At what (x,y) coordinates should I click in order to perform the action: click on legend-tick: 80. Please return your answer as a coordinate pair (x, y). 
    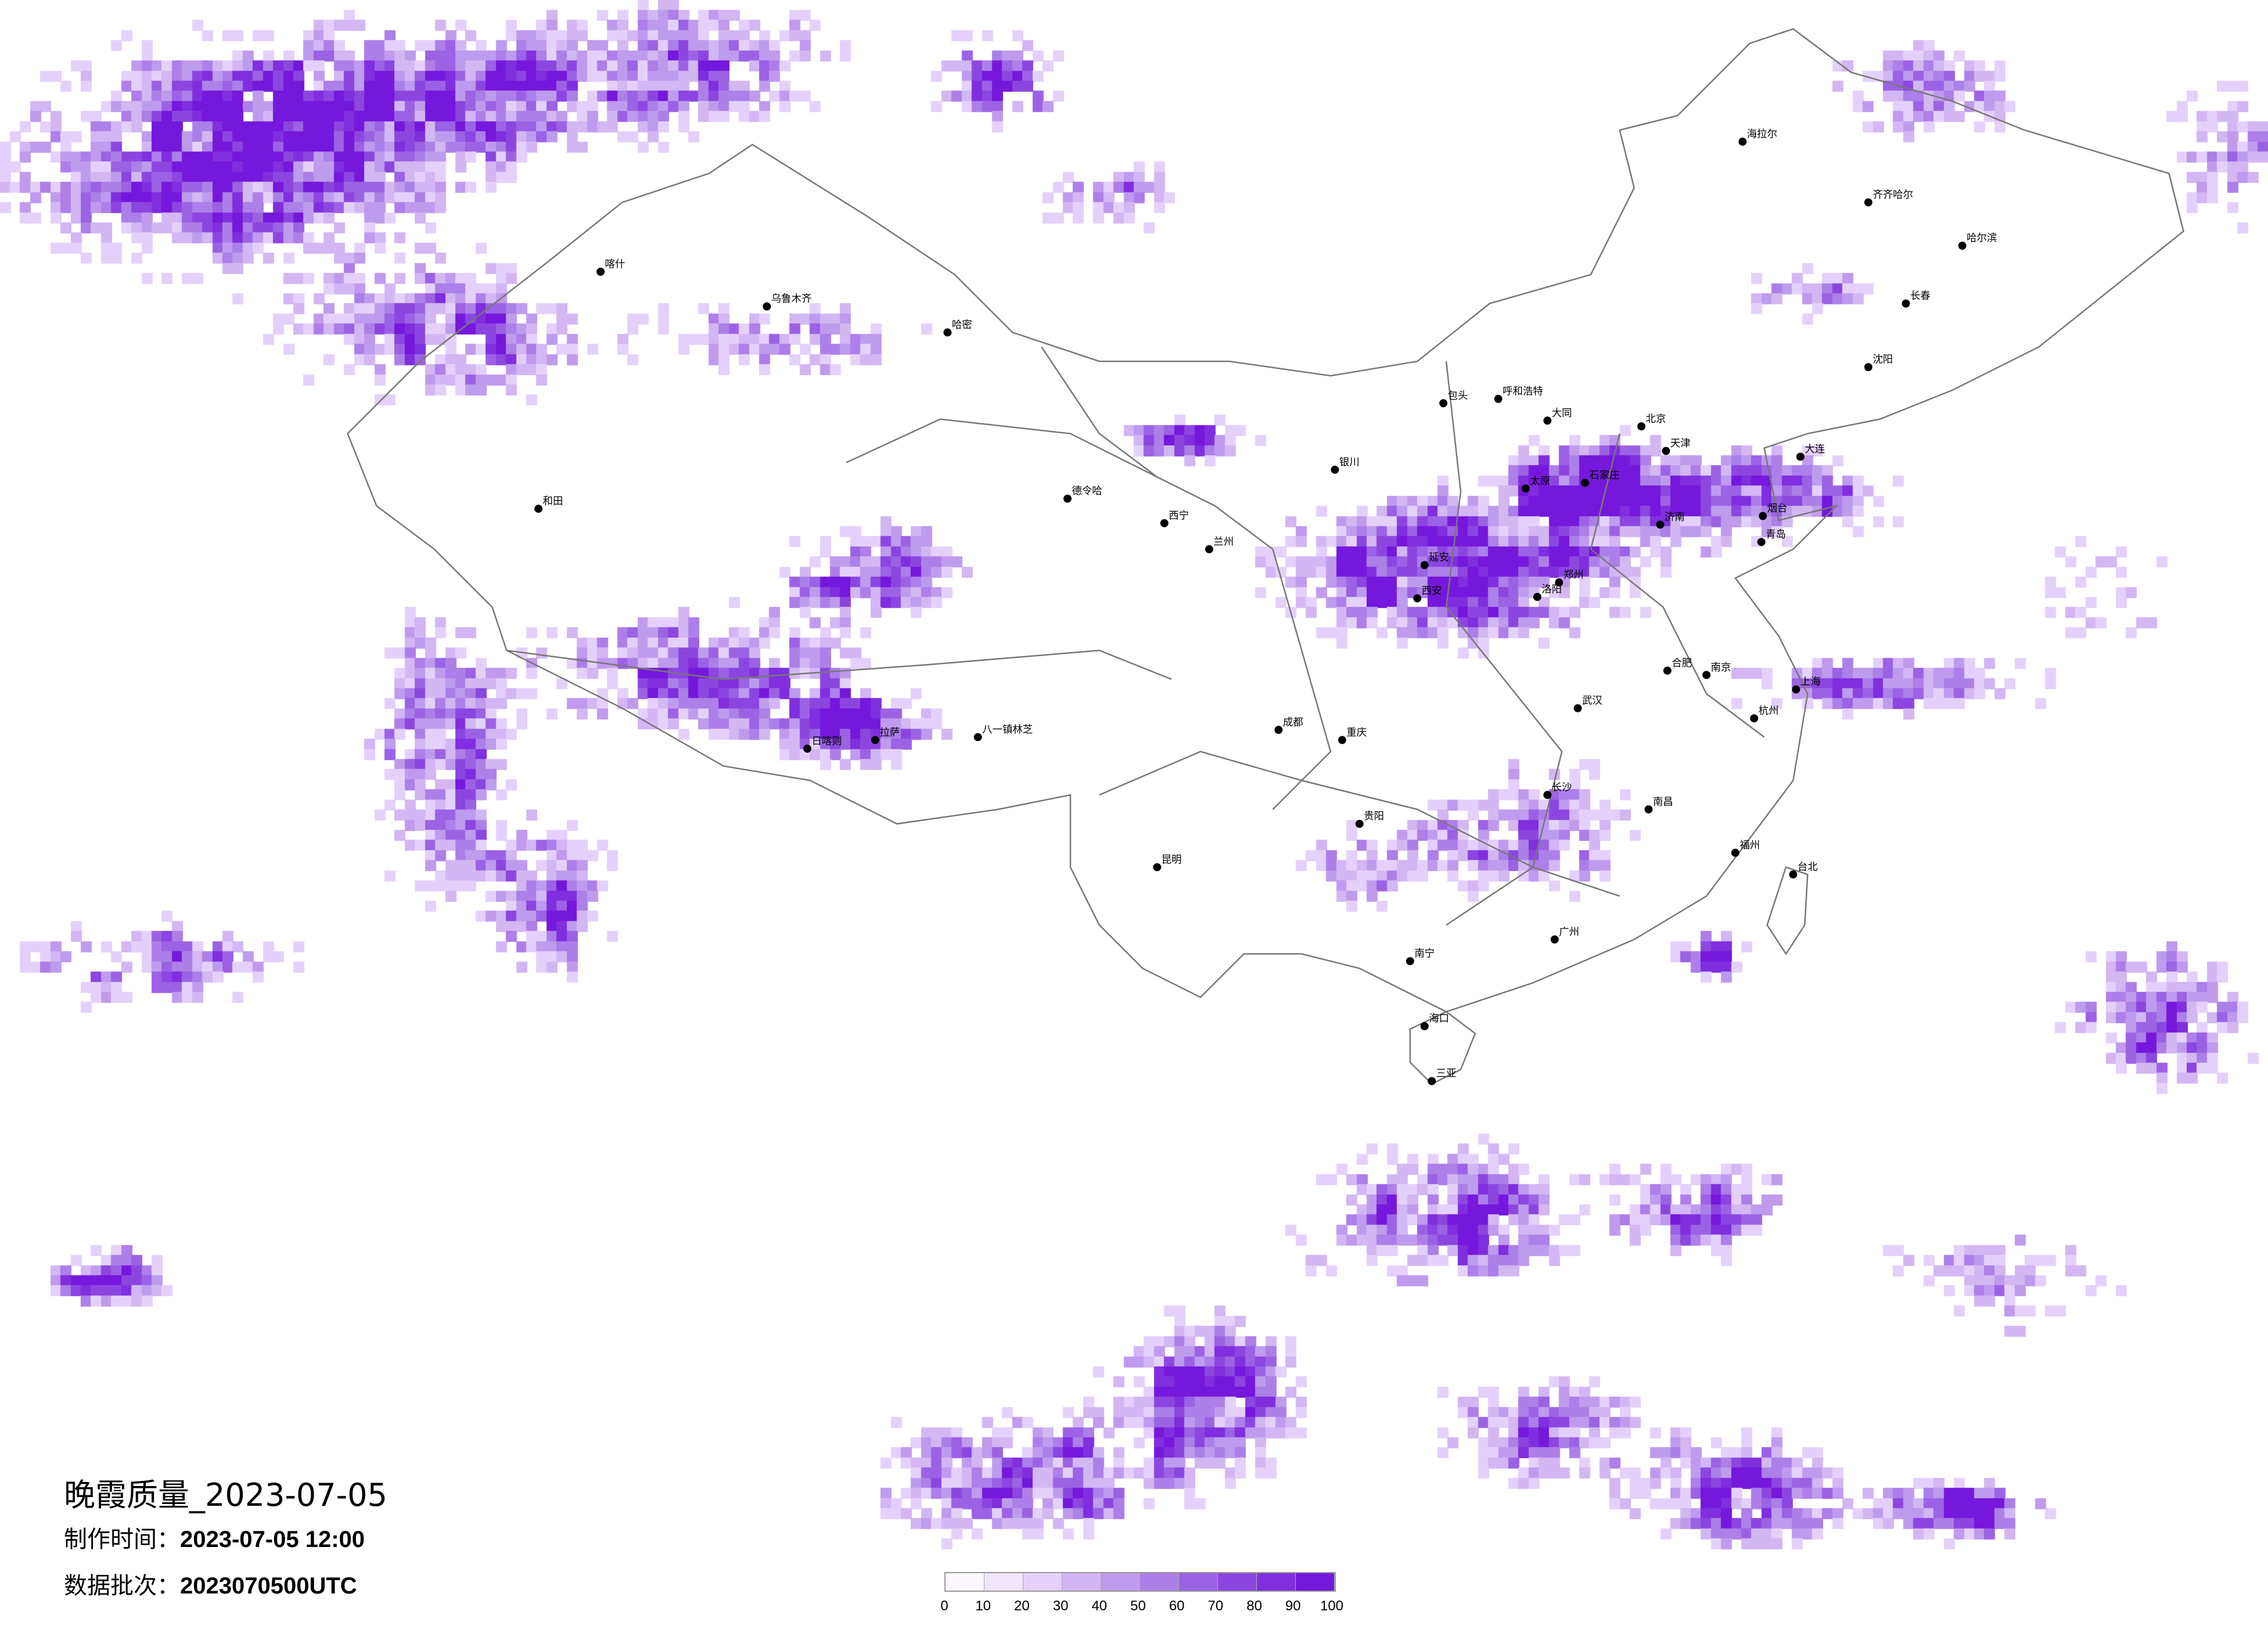
    Looking at the image, I should click on (1254, 1606).